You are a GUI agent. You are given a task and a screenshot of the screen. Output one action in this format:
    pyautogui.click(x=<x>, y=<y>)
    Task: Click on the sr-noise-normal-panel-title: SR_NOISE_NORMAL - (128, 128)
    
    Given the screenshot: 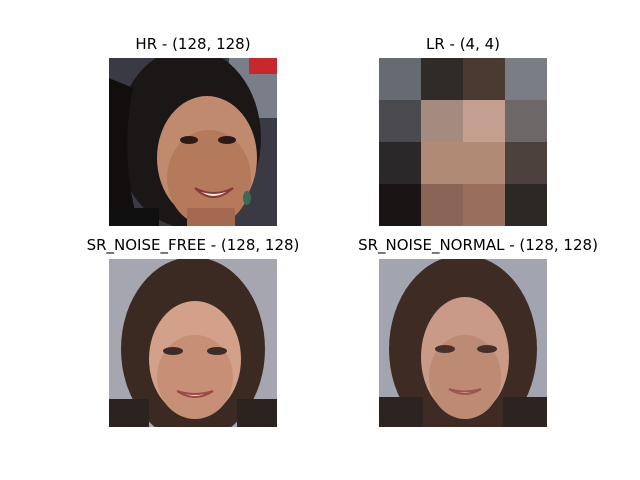 What is the action you would take?
    pyautogui.click(x=478, y=245)
    